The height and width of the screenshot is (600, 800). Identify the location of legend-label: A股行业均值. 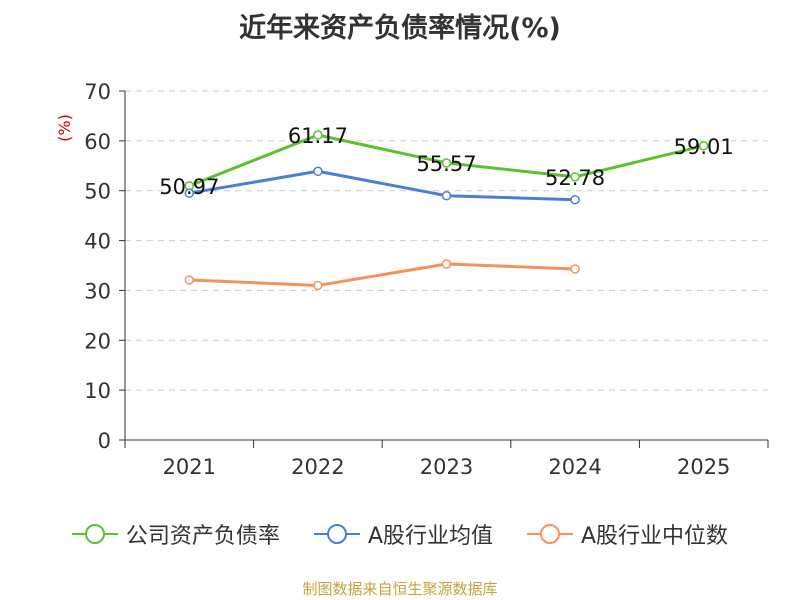
(430, 536).